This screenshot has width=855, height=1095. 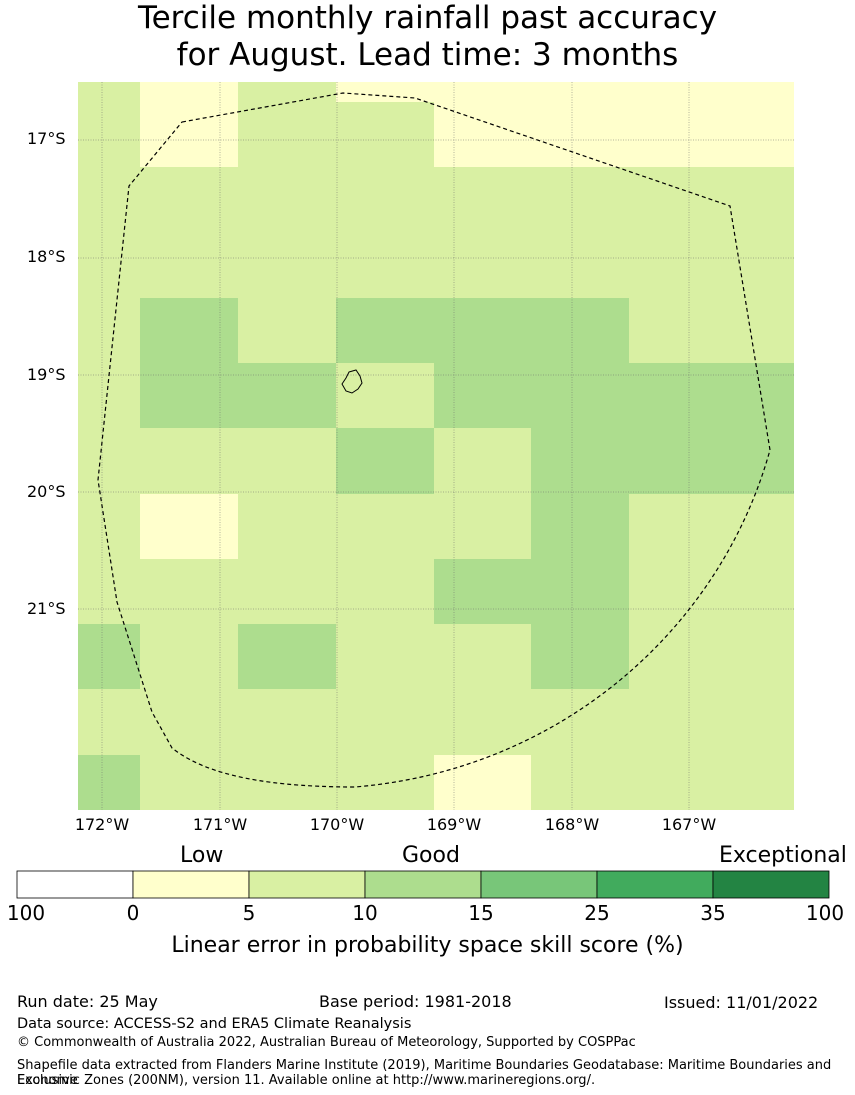 What do you see at coordinates (431, 855) in the screenshot?
I see `legend-category-good: Good` at bounding box center [431, 855].